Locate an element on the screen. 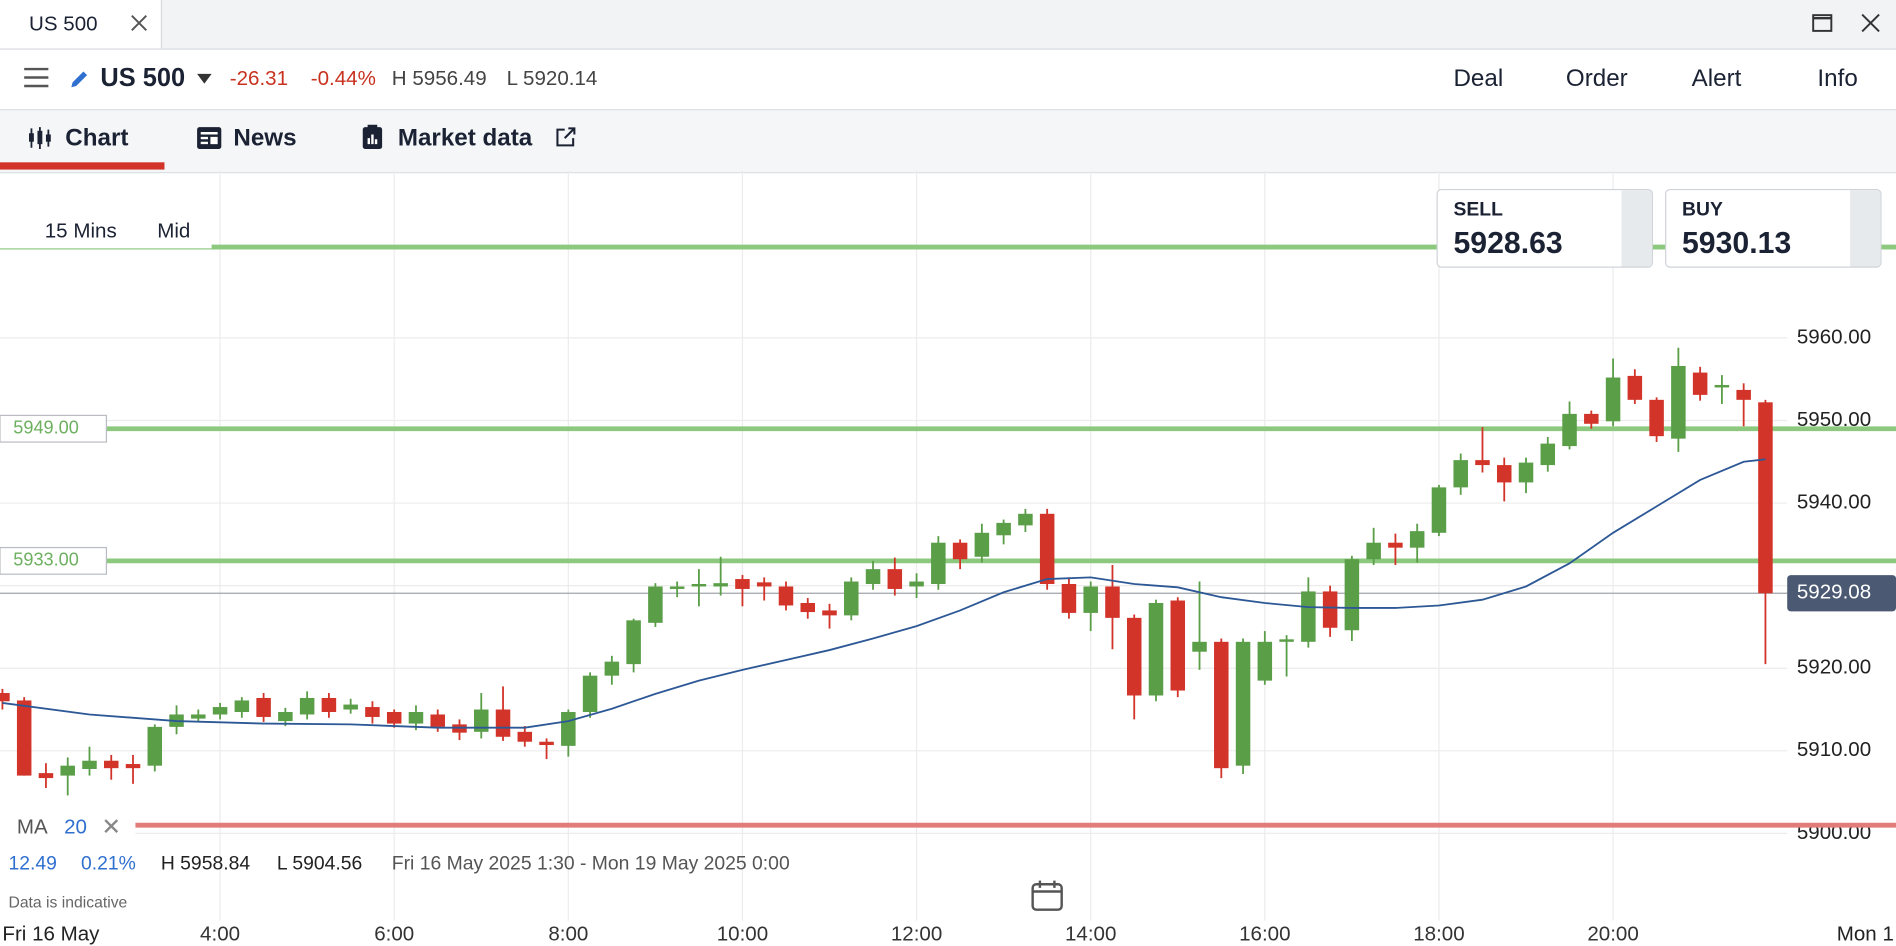  sell-label: SELL is located at coordinates (1478, 210).